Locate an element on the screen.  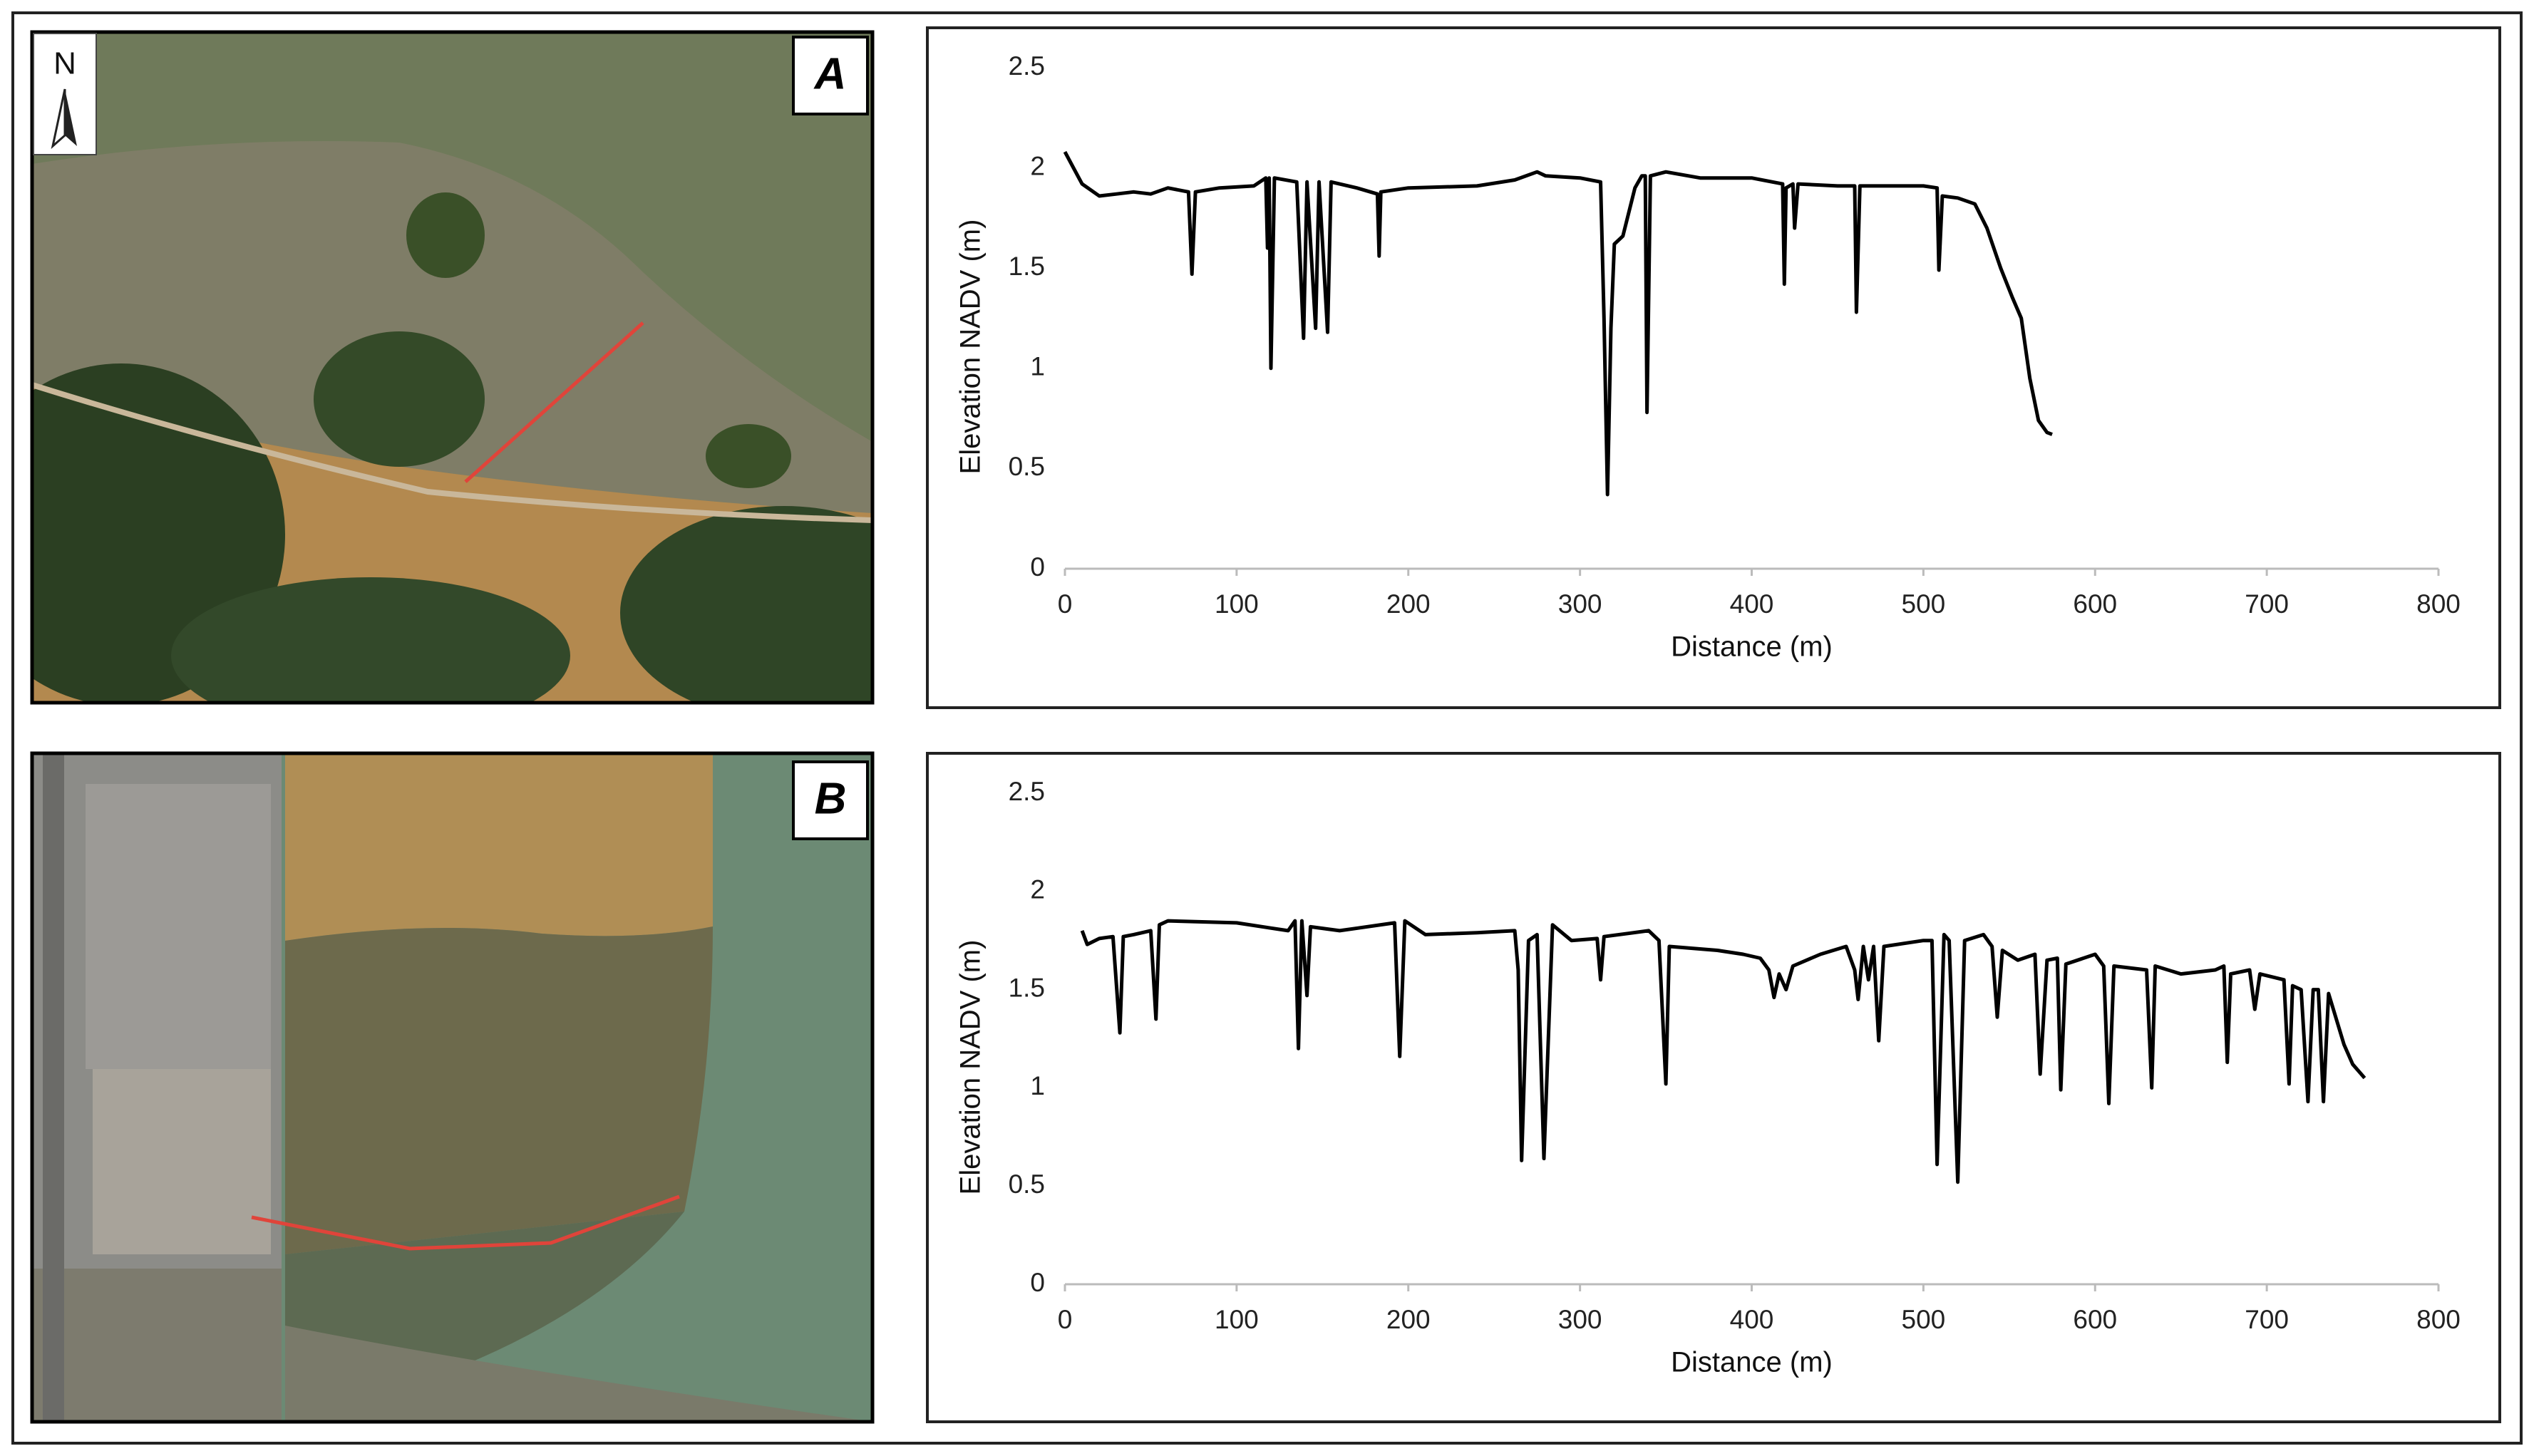
panel-label: B is located at coordinates (831, 798).